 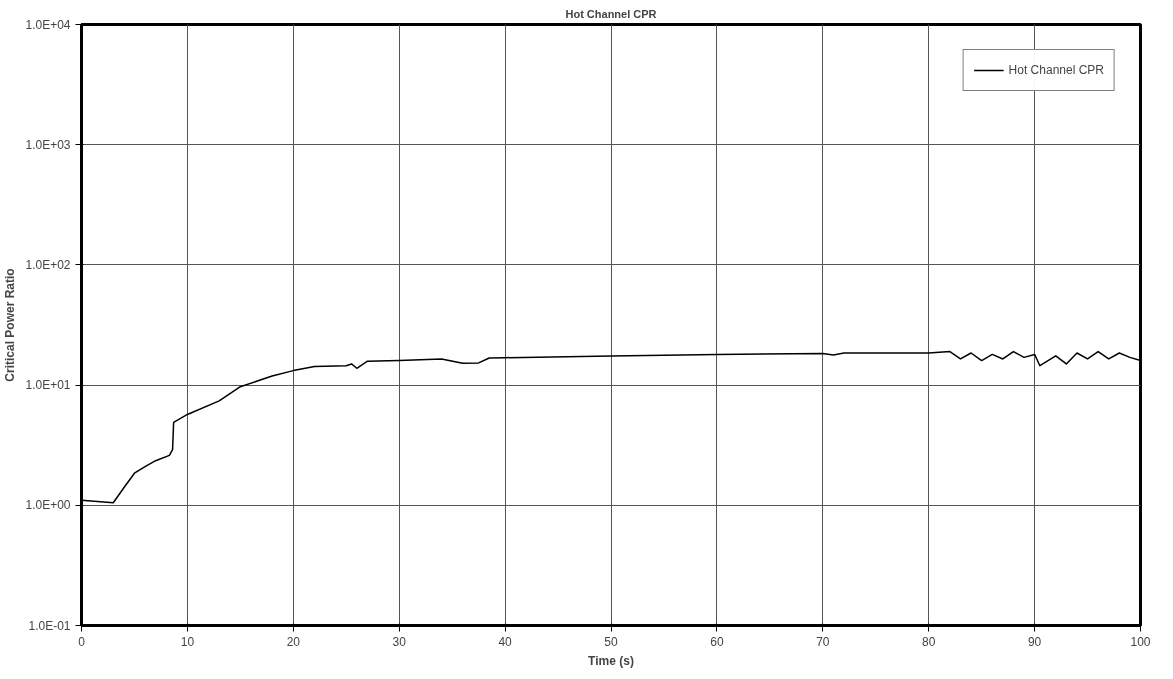 I want to click on x-tick-label: 80, so click(x=929, y=641).